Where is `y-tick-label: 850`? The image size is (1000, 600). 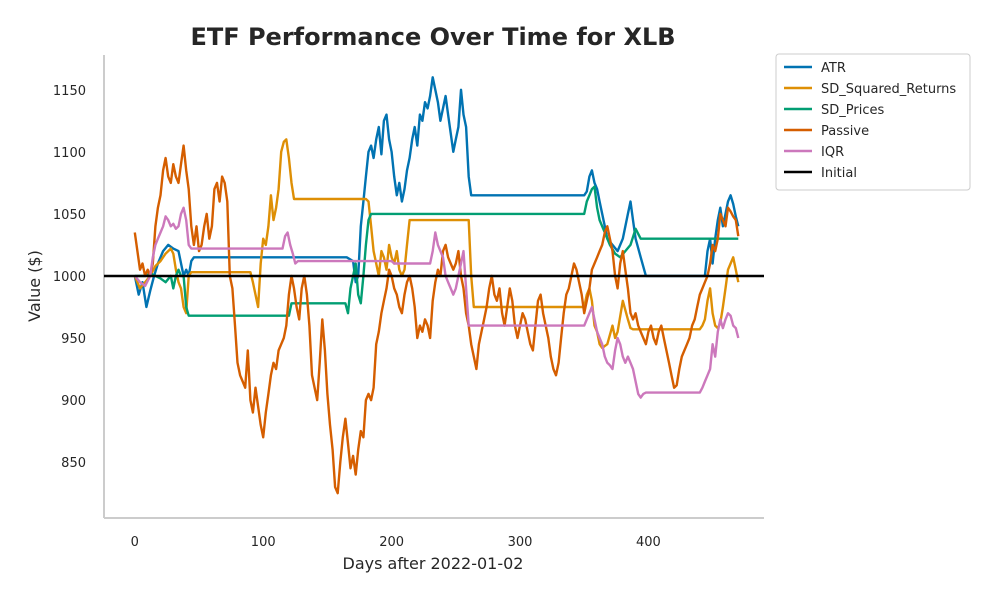 y-tick-label: 850 is located at coordinates (73, 463).